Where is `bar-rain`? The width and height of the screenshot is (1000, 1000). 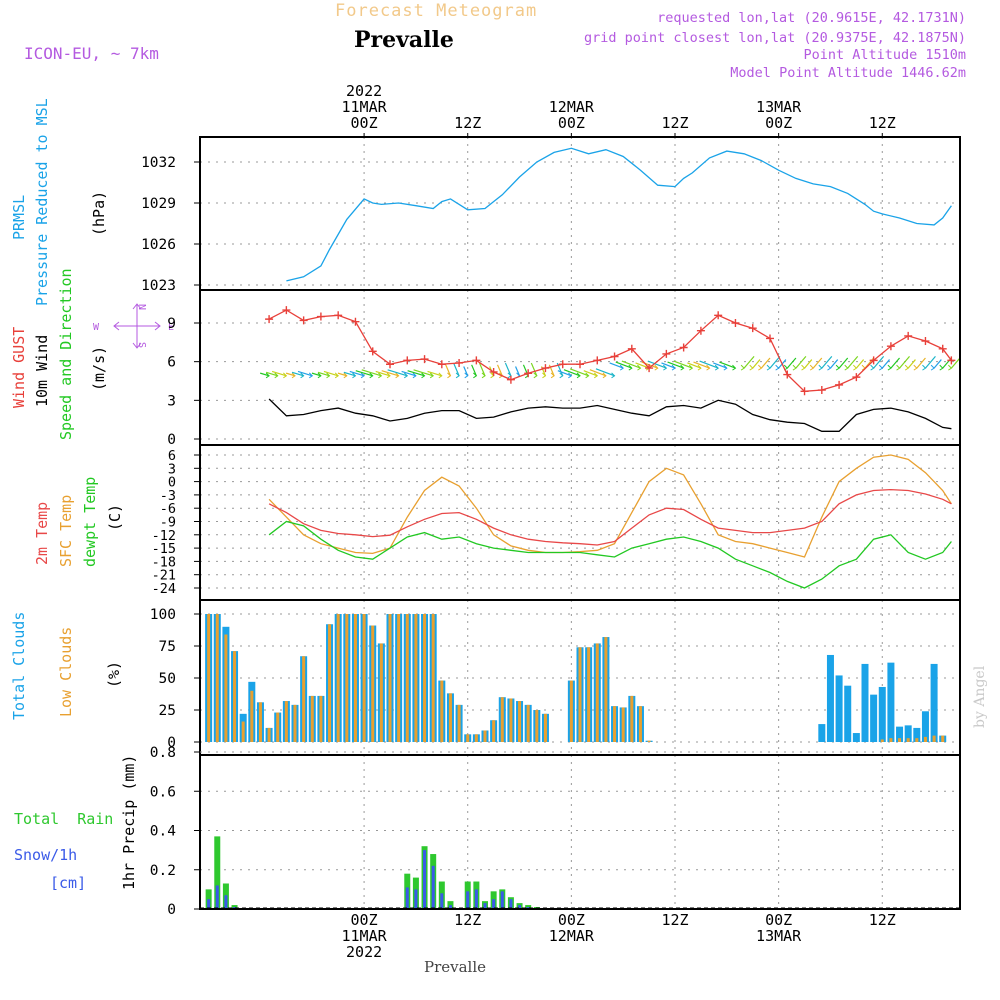
bar-rain is located at coordinates (217, 872).